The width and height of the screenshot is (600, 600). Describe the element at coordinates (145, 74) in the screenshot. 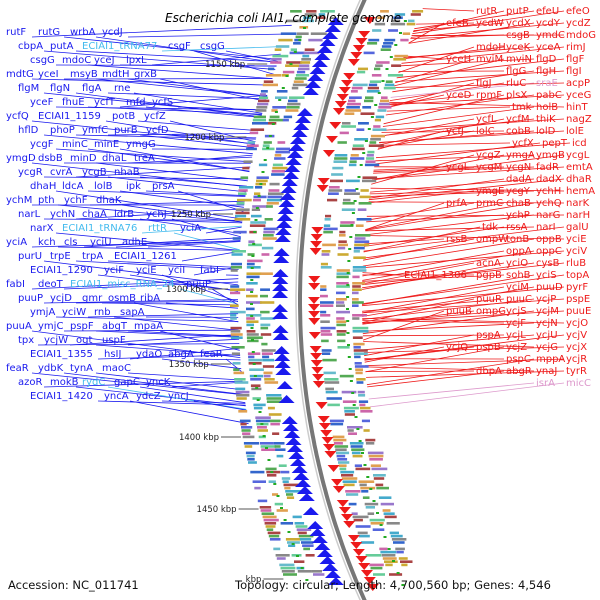

I see `gene-label-left: grxB` at that location.